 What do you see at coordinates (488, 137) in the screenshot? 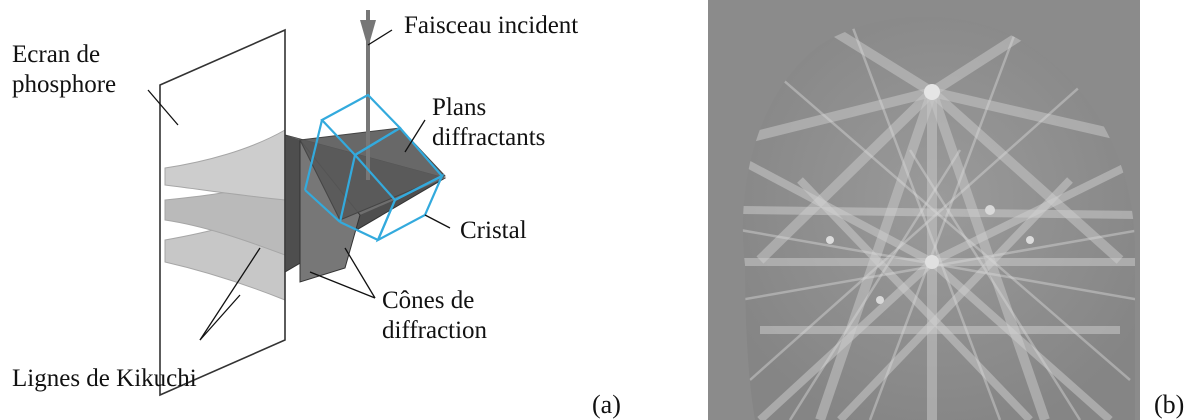
I see `label-plans-line2: diffractants` at bounding box center [488, 137].